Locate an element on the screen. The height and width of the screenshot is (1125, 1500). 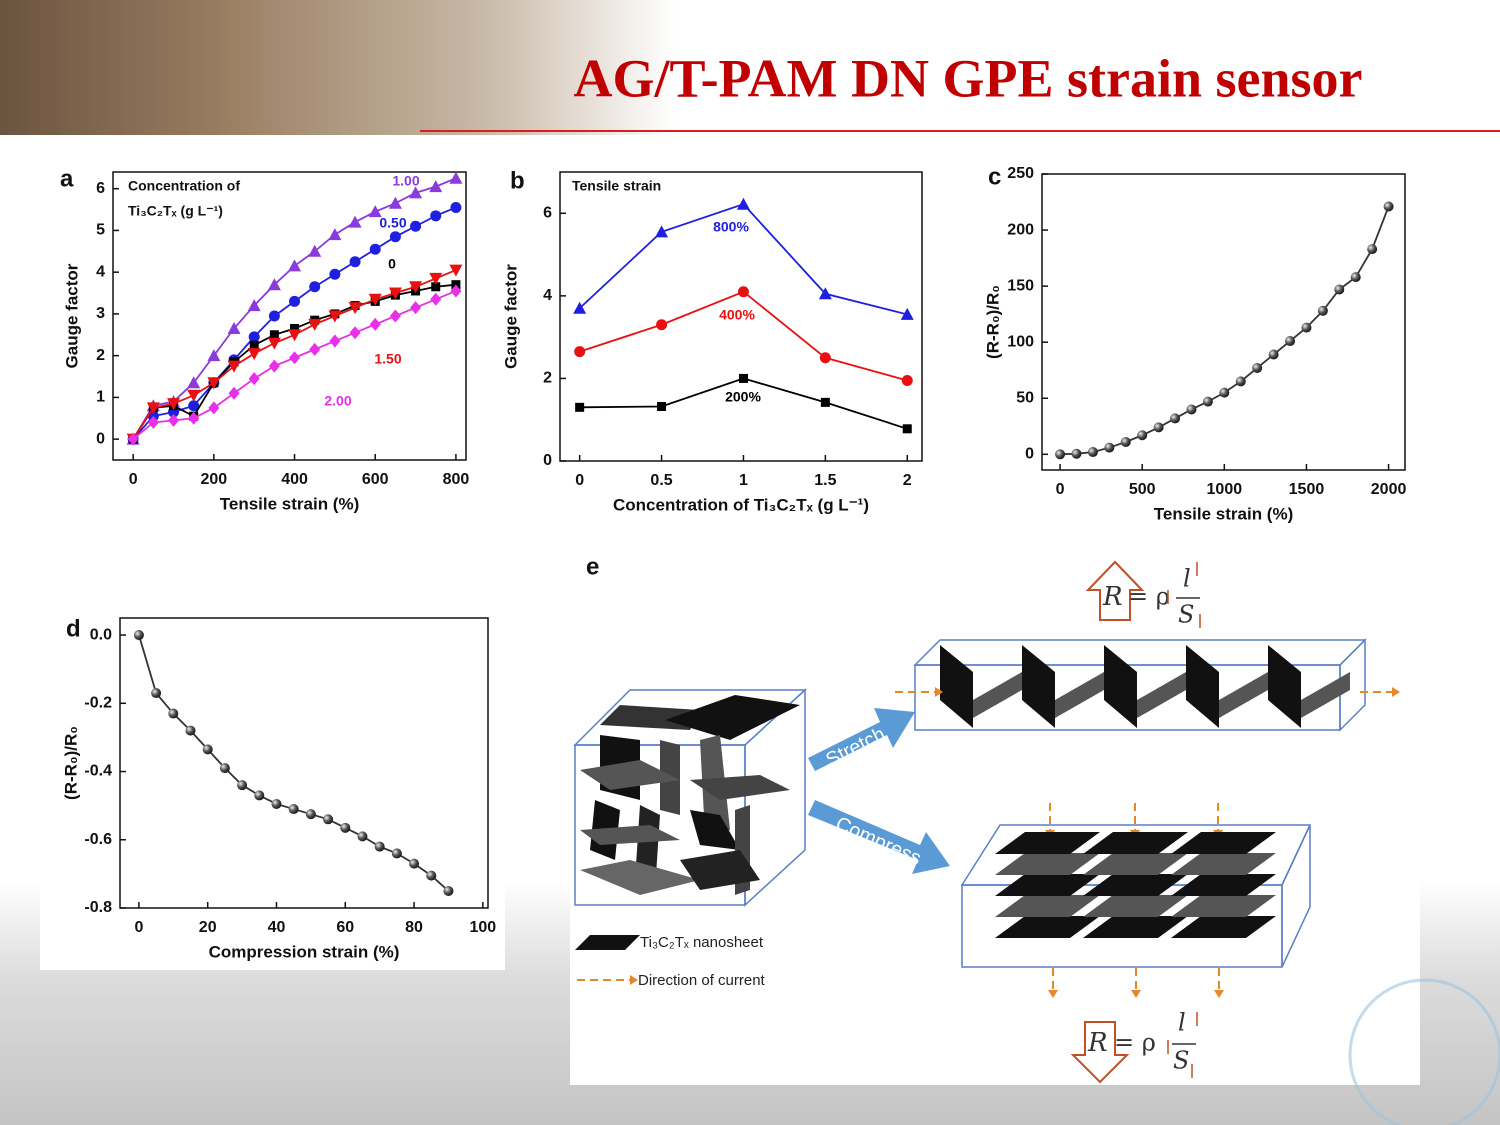
x-tick-label: 500 is located at coordinates (1142, 489).